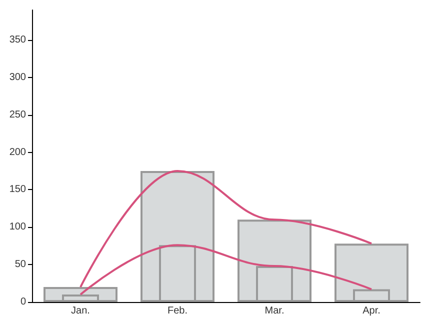 This screenshot has height=322, width=430. I want to click on y-tick-label: 0, so click(23, 302).